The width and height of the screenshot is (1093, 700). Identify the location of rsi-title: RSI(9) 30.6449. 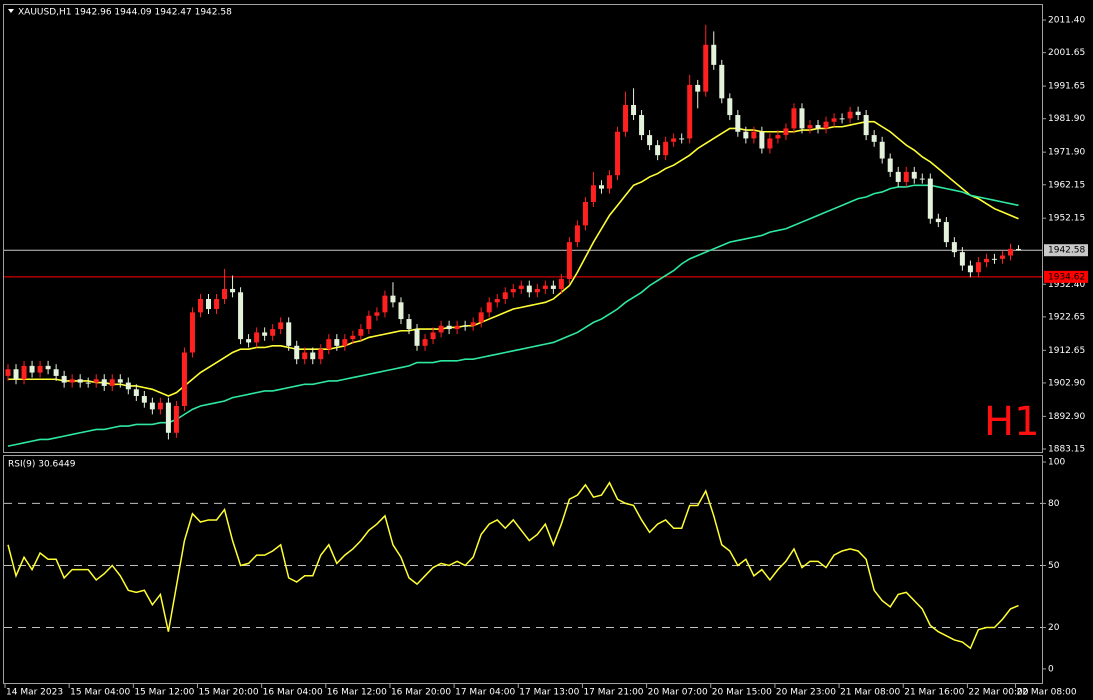
(42, 465).